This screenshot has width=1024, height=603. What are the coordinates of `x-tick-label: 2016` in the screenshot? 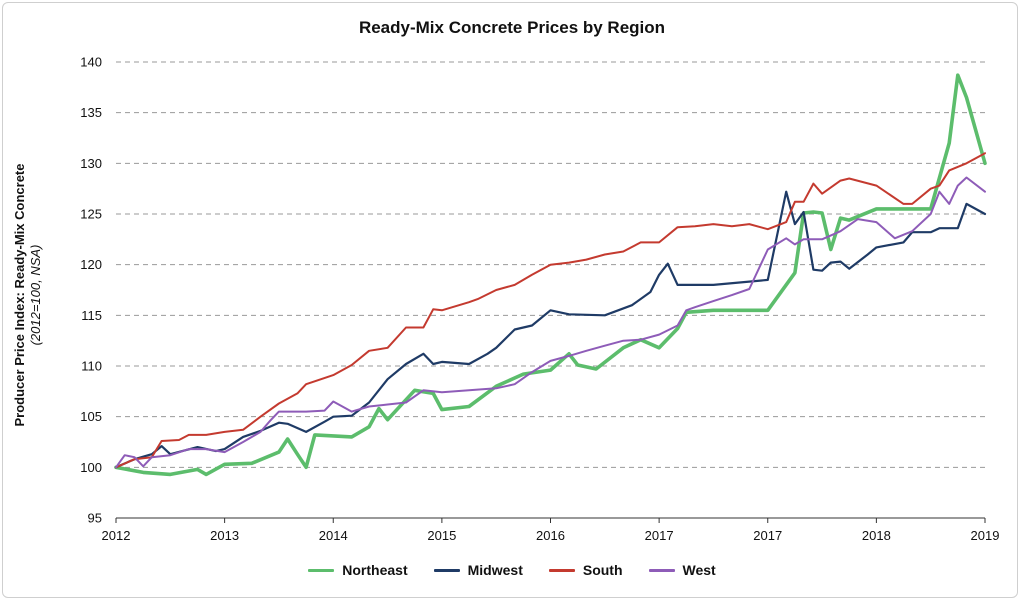 It's located at (550, 535).